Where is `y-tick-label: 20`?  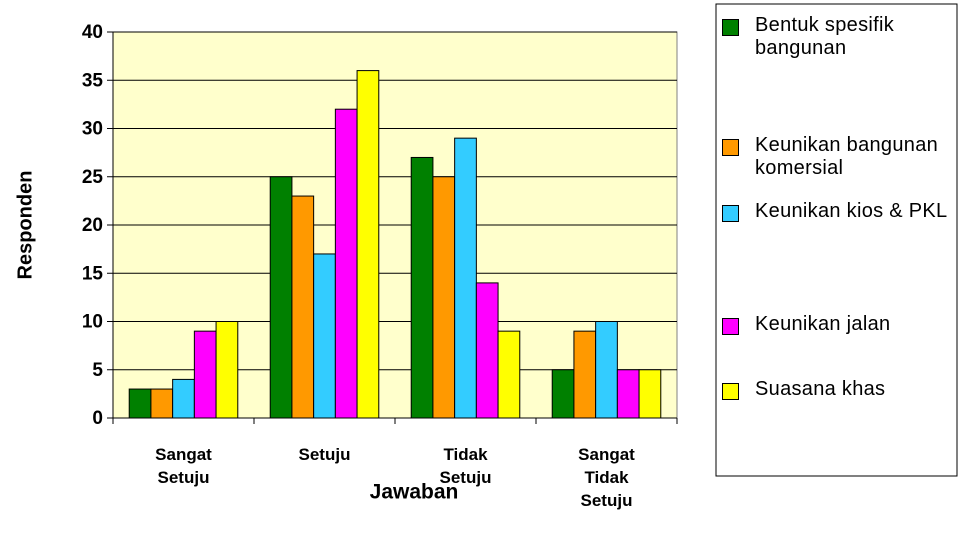 y-tick-label: 20 is located at coordinates (92, 225).